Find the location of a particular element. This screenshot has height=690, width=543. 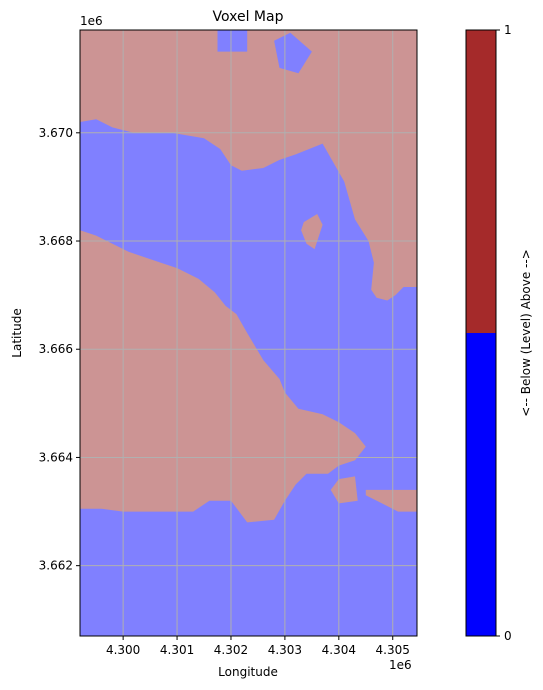

x-tick-label: 4.301 is located at coordinates (177, 650).